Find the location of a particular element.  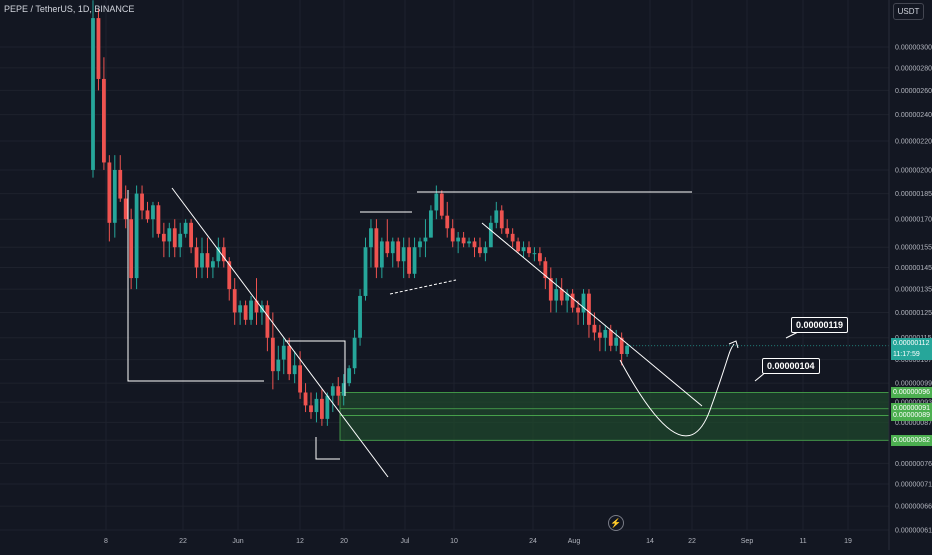

dashed-trendline-drawing is located at coordinates (423, 287).